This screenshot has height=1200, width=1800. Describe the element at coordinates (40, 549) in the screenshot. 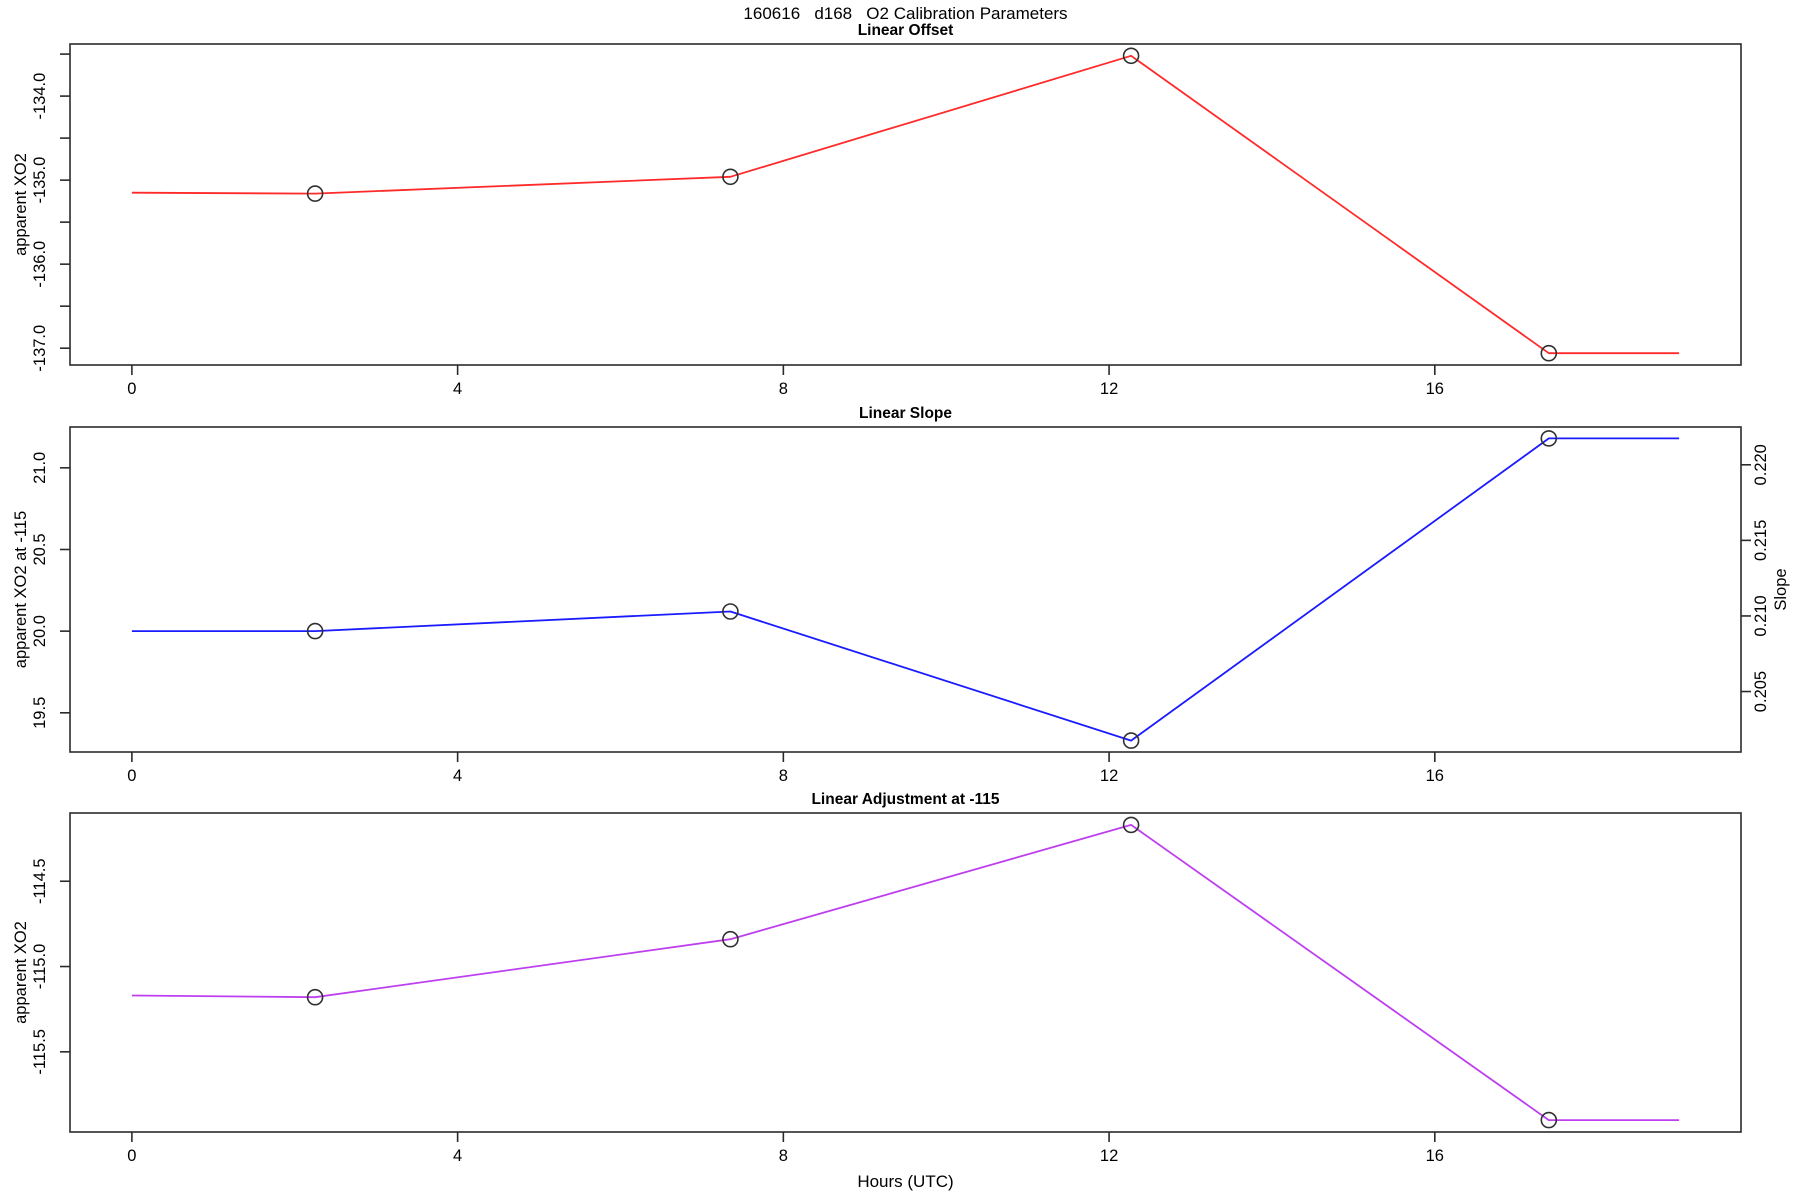

I see `y-tick-label: 20.5` at that location.